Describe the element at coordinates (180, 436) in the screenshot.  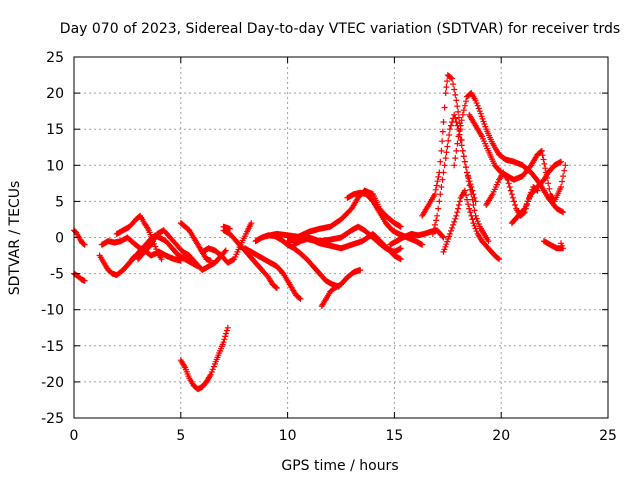
I see `x-tick-label: 5` at that location.